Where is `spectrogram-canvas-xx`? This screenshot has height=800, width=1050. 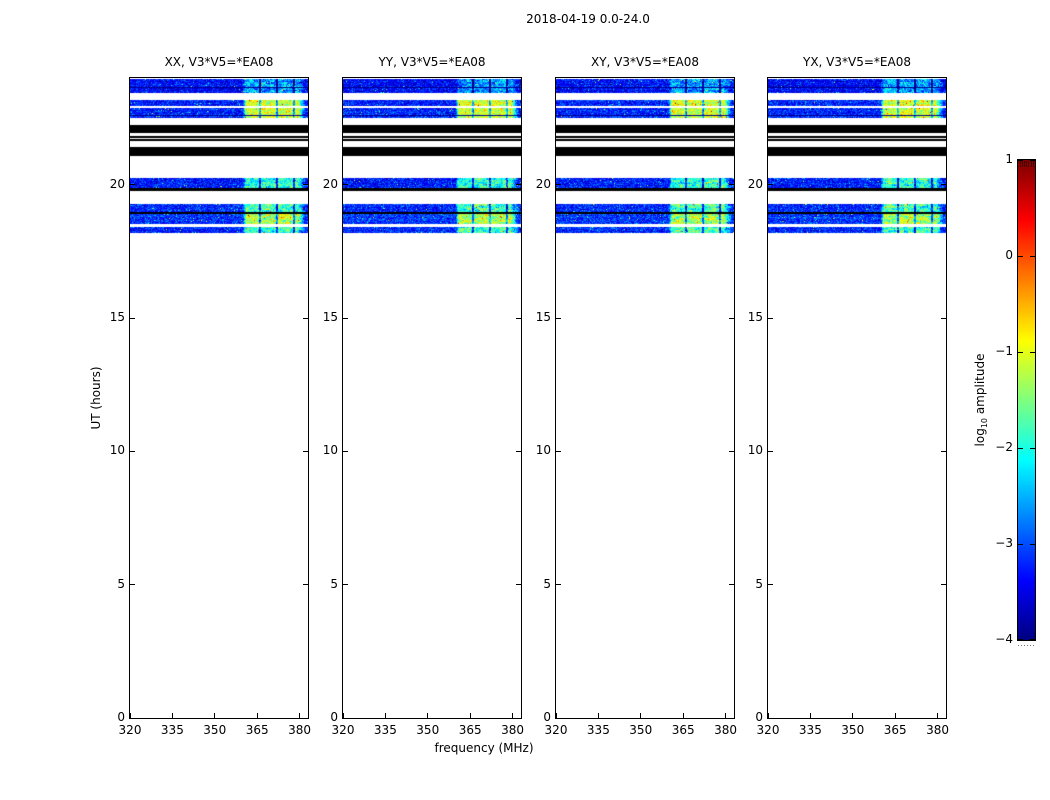
spectrogram-canvas-xx is located at coordinates (219, 398).